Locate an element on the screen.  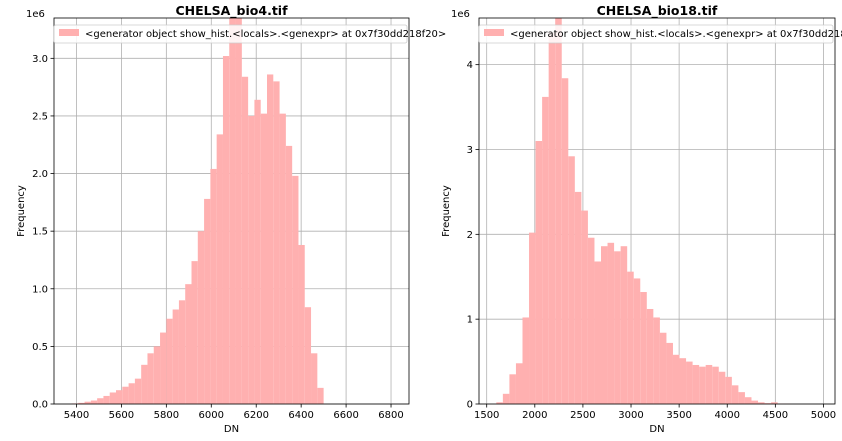
y-tick-label: 3 is located at coordinates (470, 150).